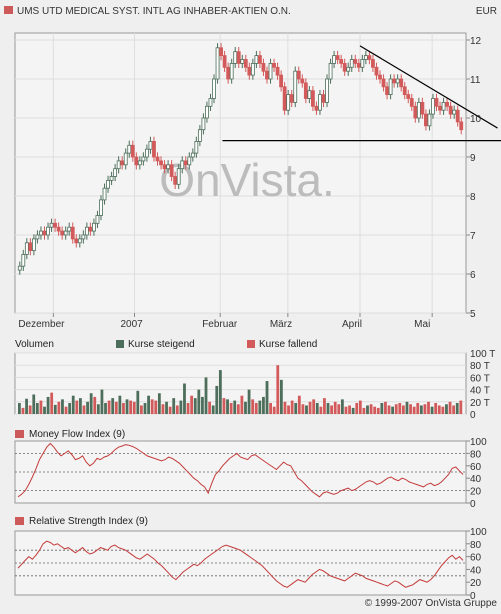 The height and width of the screenshot is (614, 501). I want to click on mfi-grid, so click(242, 472).